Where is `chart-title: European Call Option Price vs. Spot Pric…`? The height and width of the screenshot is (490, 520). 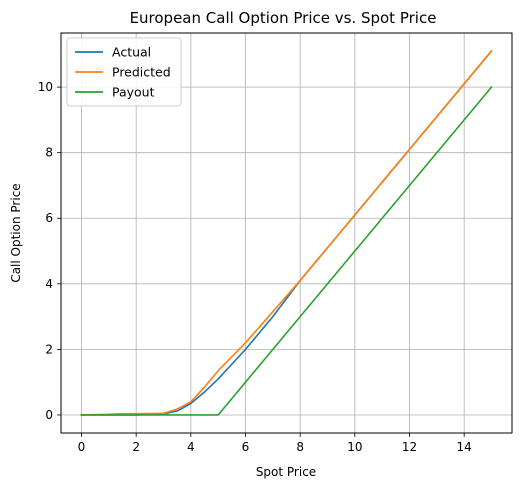
chart-title: European Call Option Price vs. Spot Pric… is located at coordinates (283, 18).